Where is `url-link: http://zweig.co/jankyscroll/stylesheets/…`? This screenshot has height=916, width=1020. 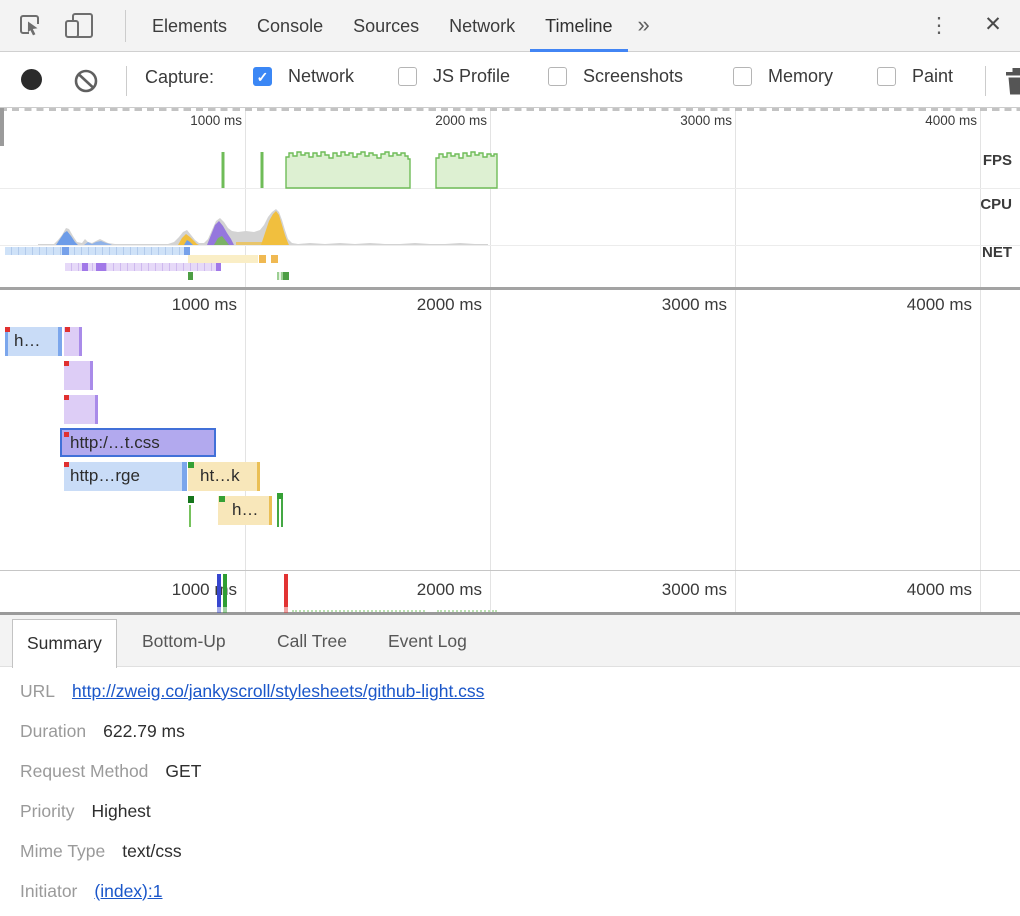 url-link: http://zweig.co/jankyscroll/stylesheets/… is located at coordinates (278, 690).